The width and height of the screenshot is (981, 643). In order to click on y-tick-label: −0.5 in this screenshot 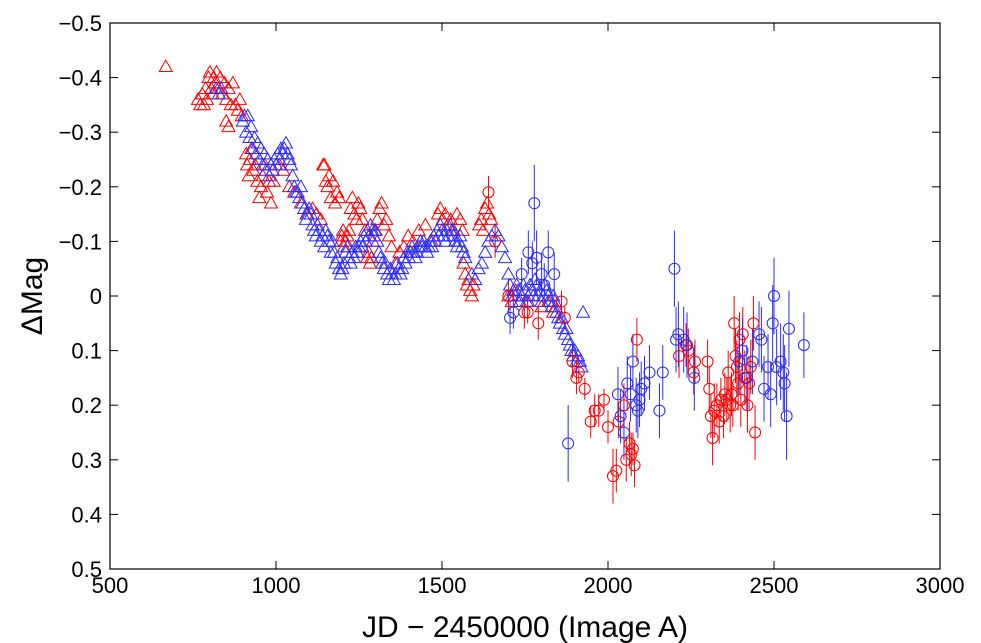, I will do `click(80, 23)`.